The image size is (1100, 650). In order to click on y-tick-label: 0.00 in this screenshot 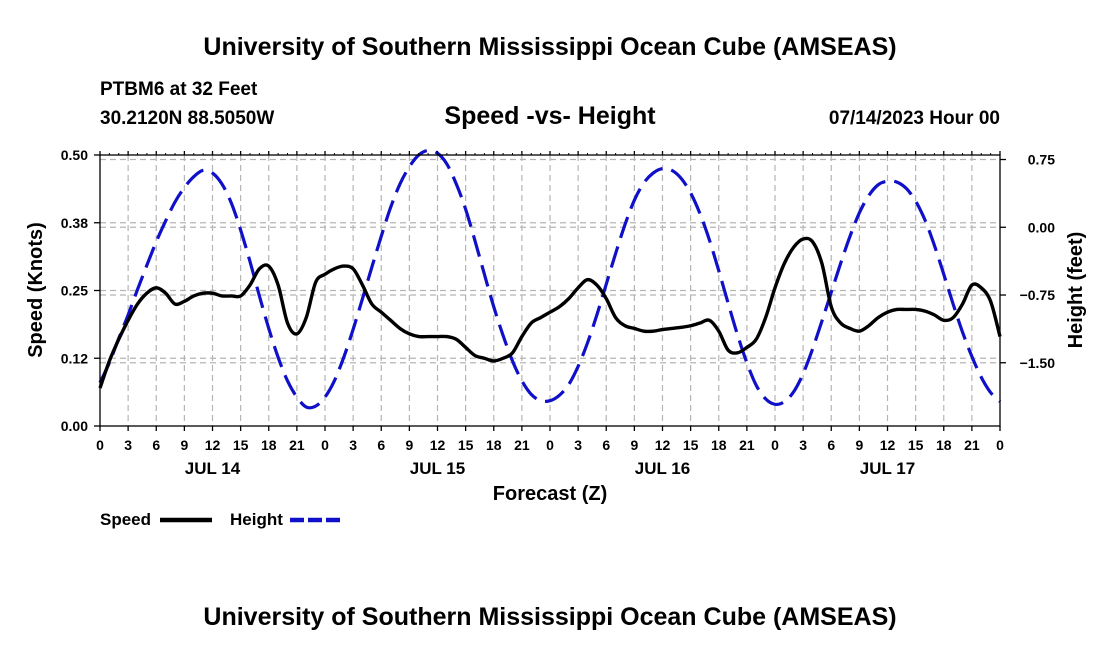, I will do `click(74, 426)`.